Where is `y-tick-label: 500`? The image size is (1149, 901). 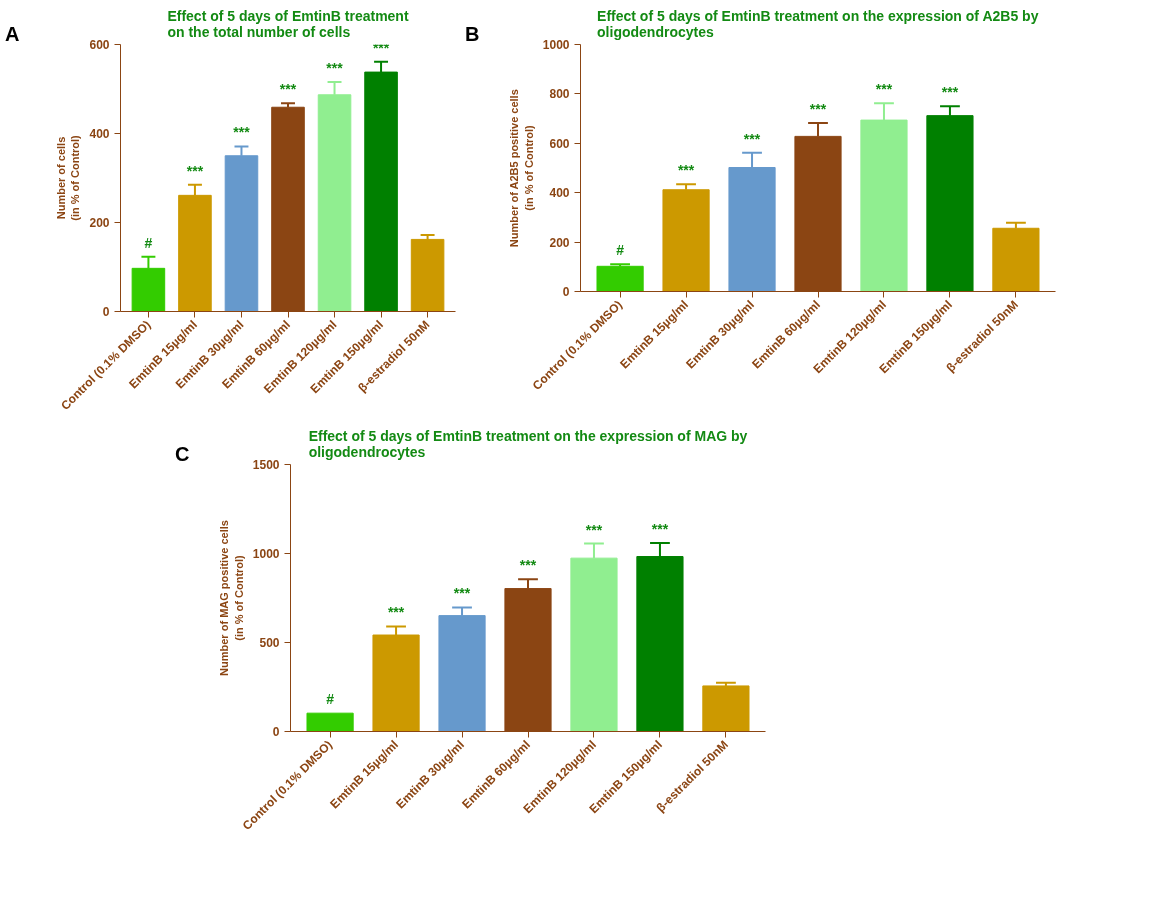 y-tick-label: 500 is located at coordinates (269, 643).